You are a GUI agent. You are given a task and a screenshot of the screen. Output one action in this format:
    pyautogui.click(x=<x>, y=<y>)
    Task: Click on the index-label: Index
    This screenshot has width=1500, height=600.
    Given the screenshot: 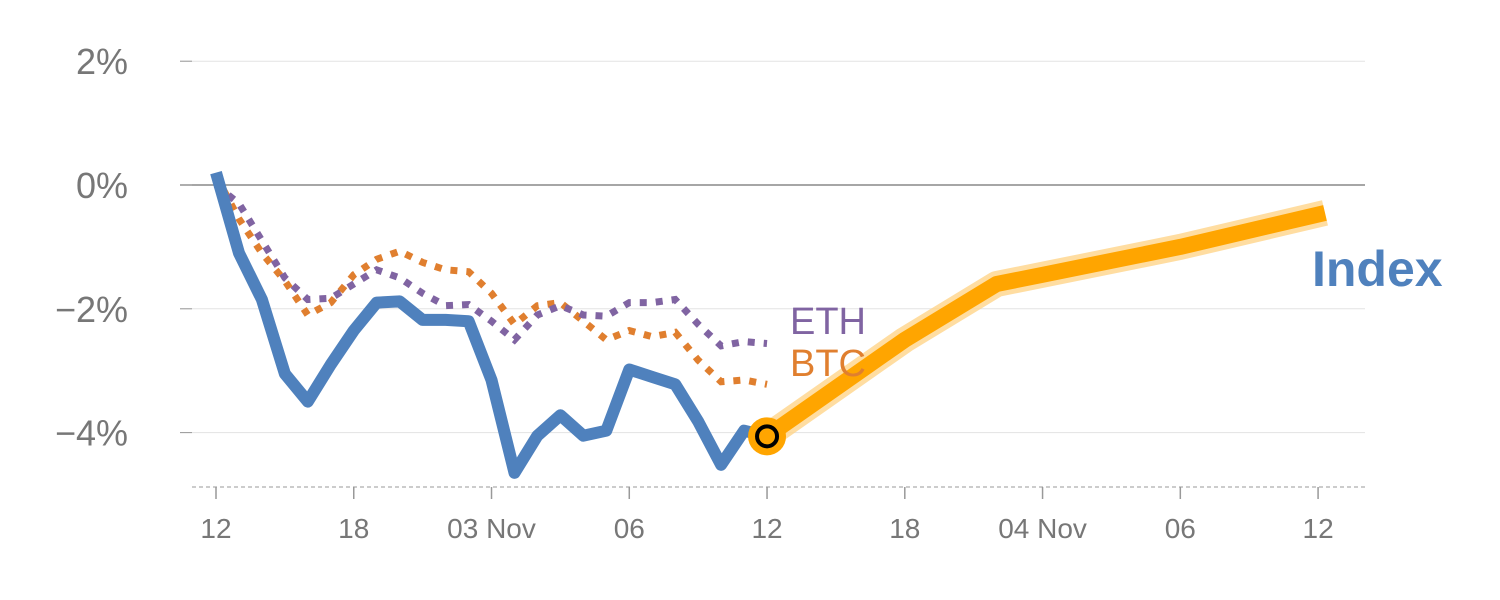 What is the action you would take?
    pyautogui.click(x=1377, y=269)
    